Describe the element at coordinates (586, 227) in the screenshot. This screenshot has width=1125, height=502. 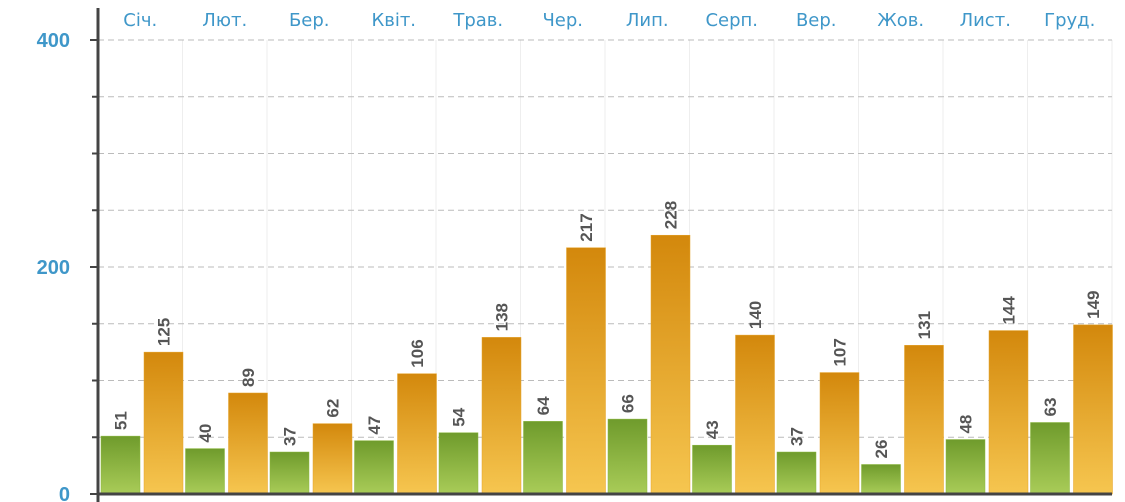
I see `value-label: 217` at that location.